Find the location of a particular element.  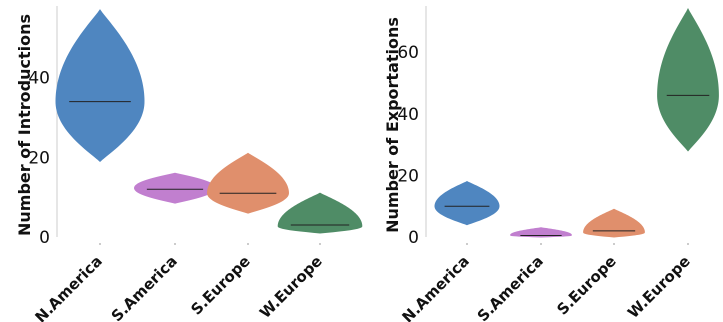

y-axis-title: Number of Introductions is located at coordinates (24, 125).